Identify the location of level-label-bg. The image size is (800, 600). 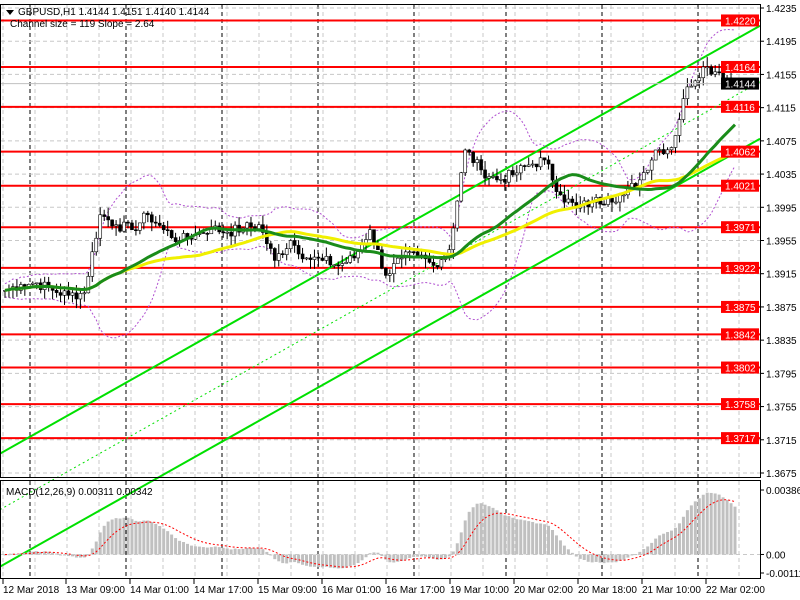
(740, 151).